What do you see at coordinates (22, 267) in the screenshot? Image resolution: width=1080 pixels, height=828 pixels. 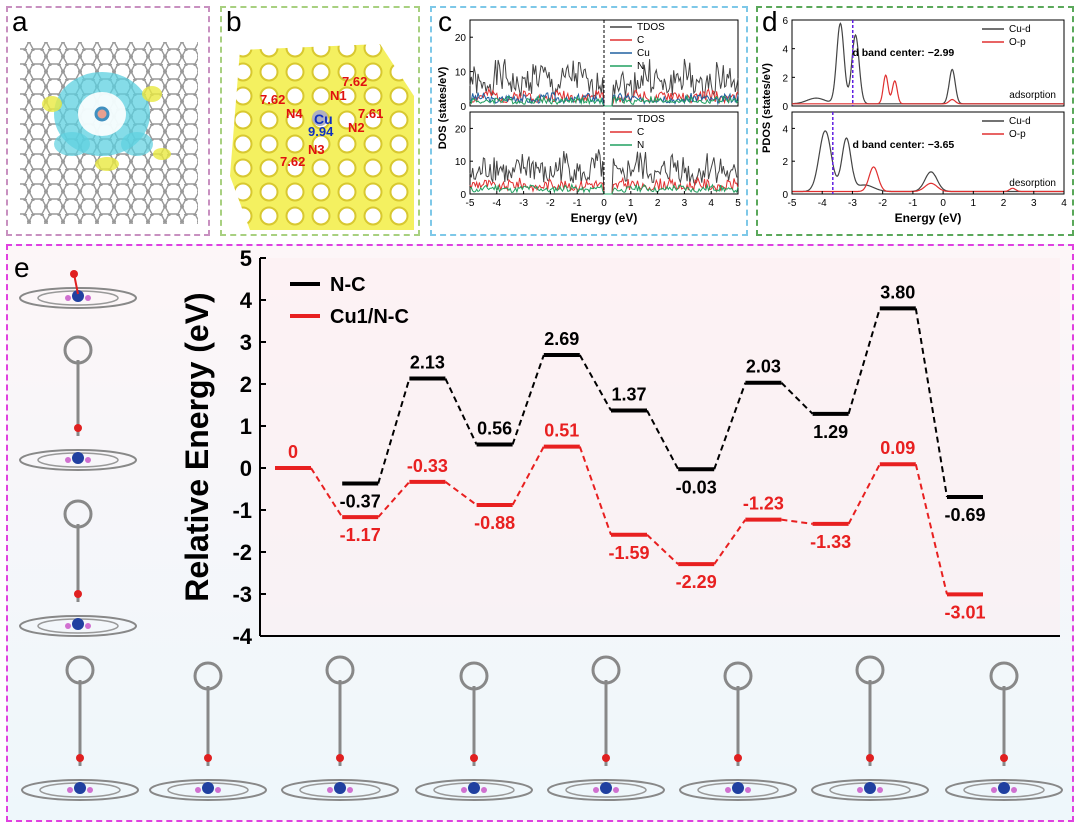 I see `panel-e-label: e` at bounding box center [22, 267].